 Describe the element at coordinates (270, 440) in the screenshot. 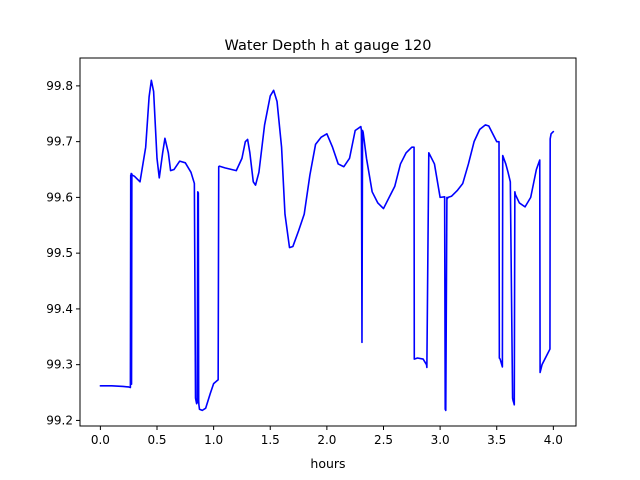

I see `x-tick-label: 1.5` at that location.